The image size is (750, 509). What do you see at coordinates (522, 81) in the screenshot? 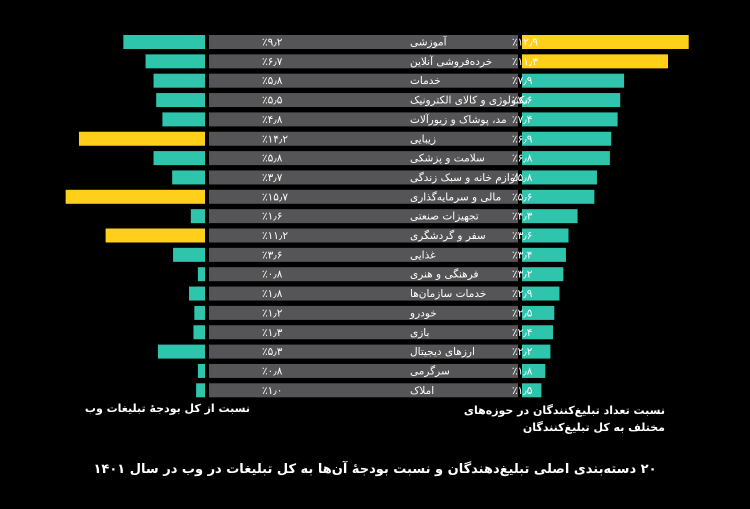
I see `advertiser-share-label: ٪۷٫۹` at bounding box center [522, 81].